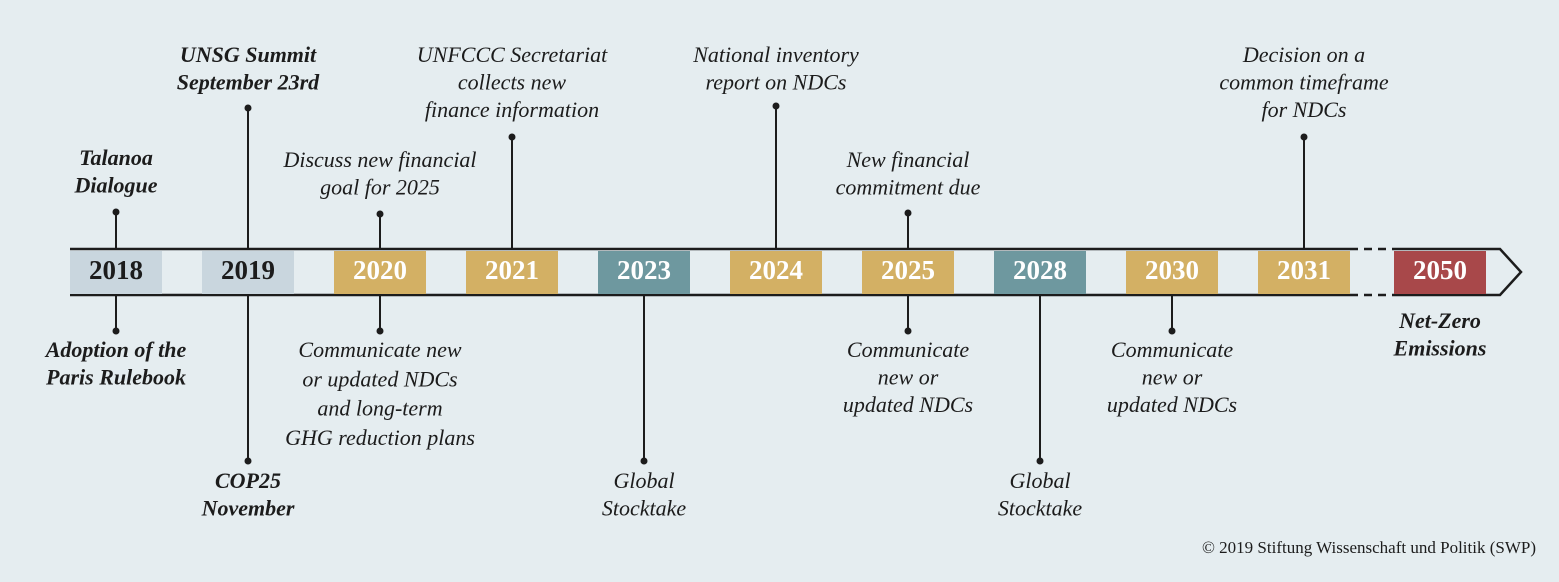 The height and width of the screenshot is (582, 1559). I want to click on event-text: and long-term, so click(379, 408).